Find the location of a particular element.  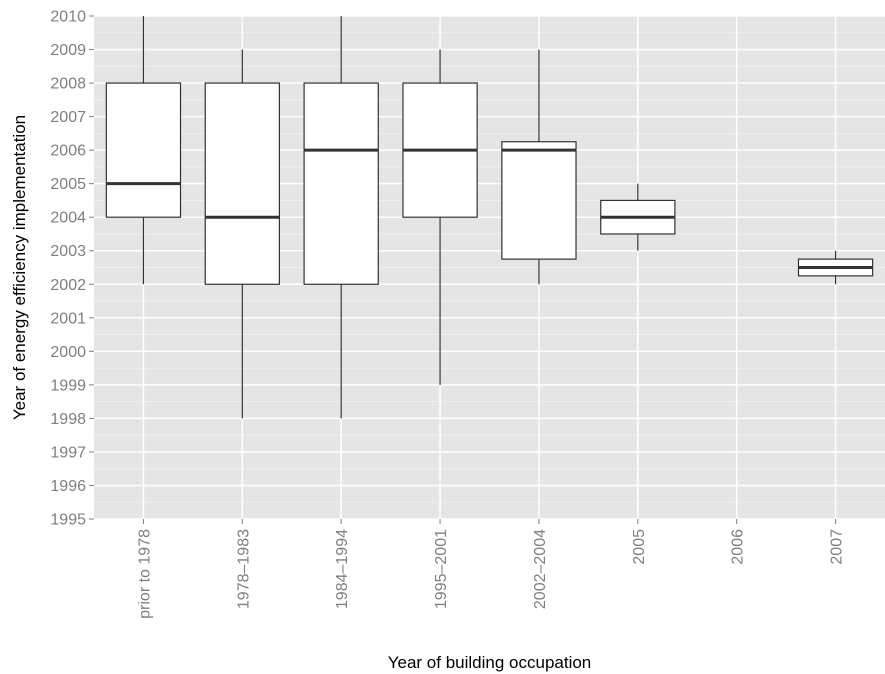

y-tick-label: 2000 is located at coordinates (68, 352).